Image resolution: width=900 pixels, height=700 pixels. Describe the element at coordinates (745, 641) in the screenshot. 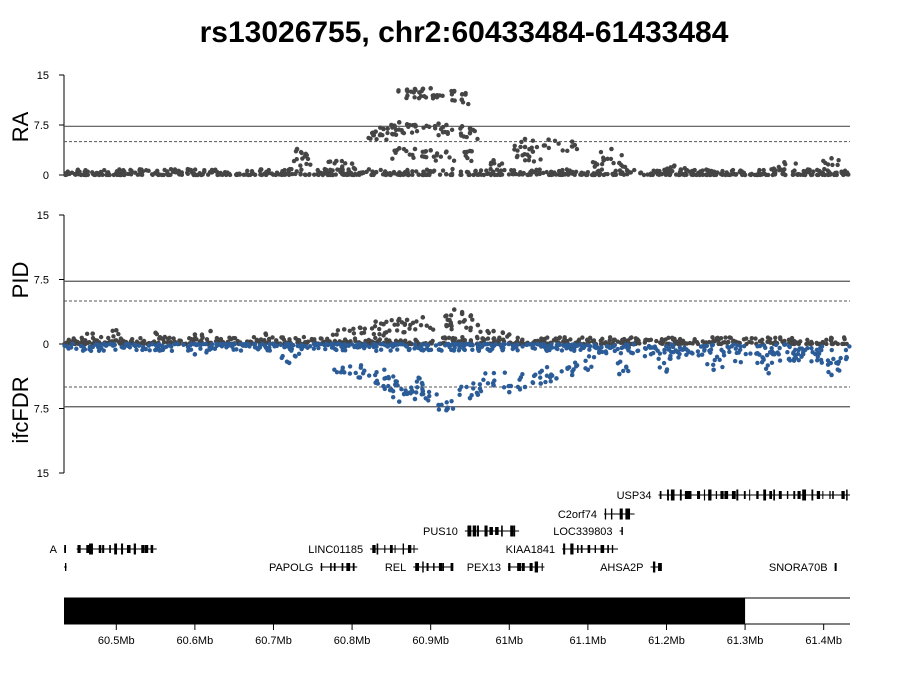

I see `x-tick-label: 61.3Mb` at that location.